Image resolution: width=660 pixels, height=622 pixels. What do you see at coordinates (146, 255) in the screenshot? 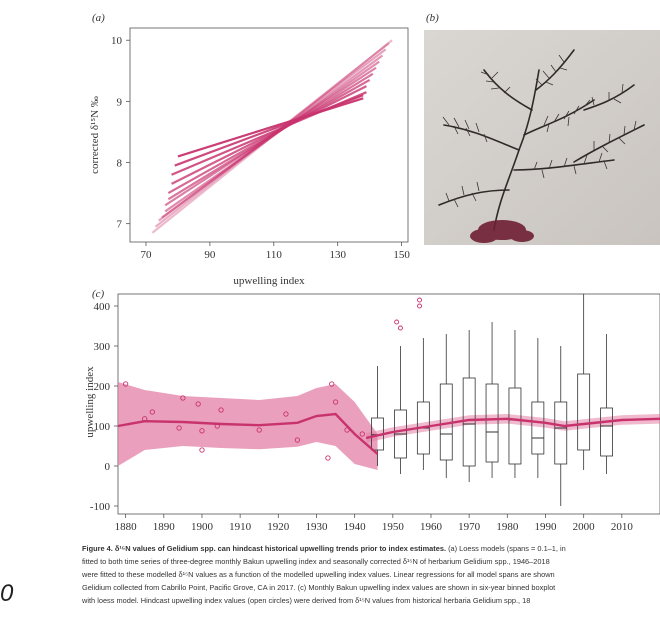
I see `x-tick-label: 70` at bounding box center [146, 255].